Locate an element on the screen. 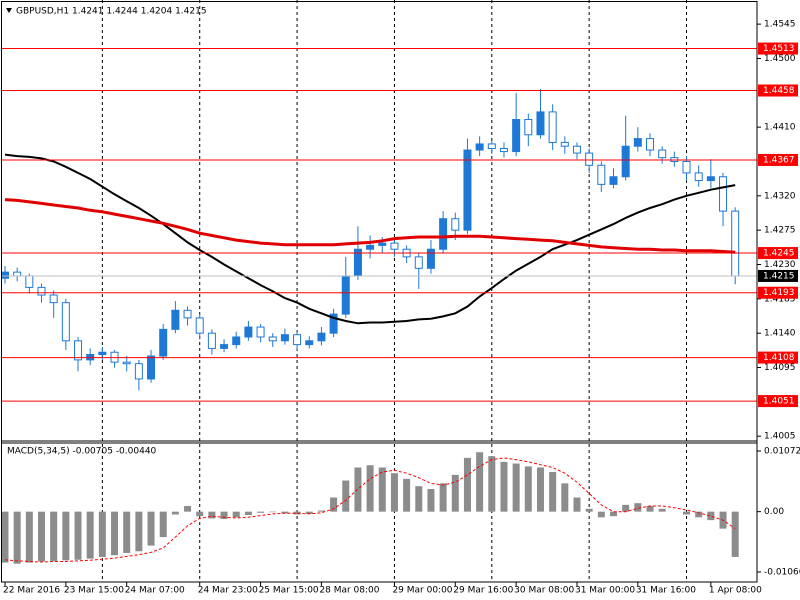 The width and height of the screenshot is (800, 600). x-tick-label: 31 Mar 16:00 is located at coordinates (666, 591).